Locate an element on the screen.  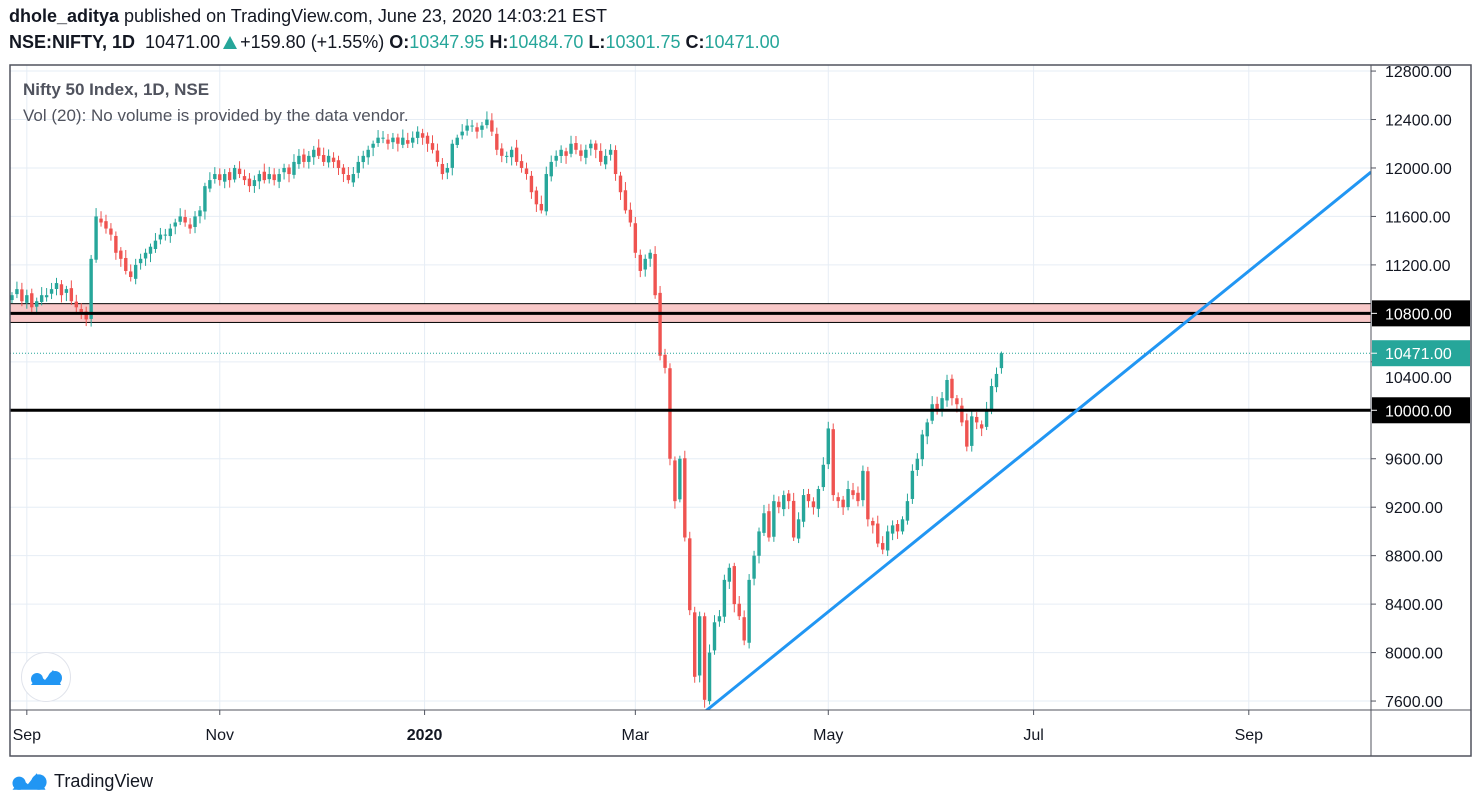
brand-name: TradingView is located at coordinates (104, 780).